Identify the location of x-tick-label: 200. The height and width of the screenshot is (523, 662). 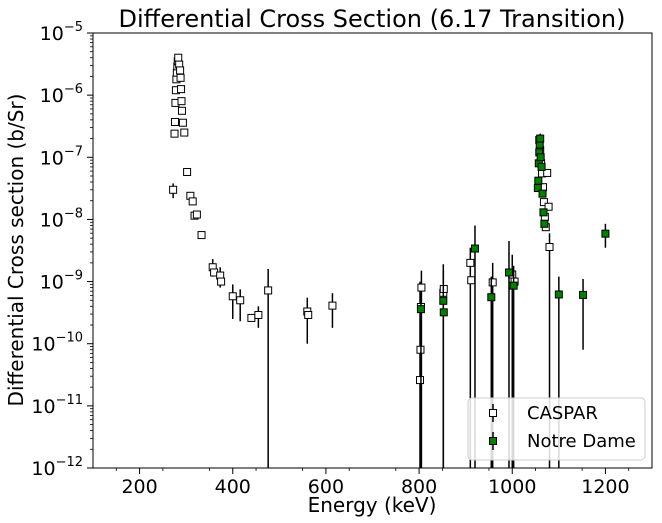
(139, 487).